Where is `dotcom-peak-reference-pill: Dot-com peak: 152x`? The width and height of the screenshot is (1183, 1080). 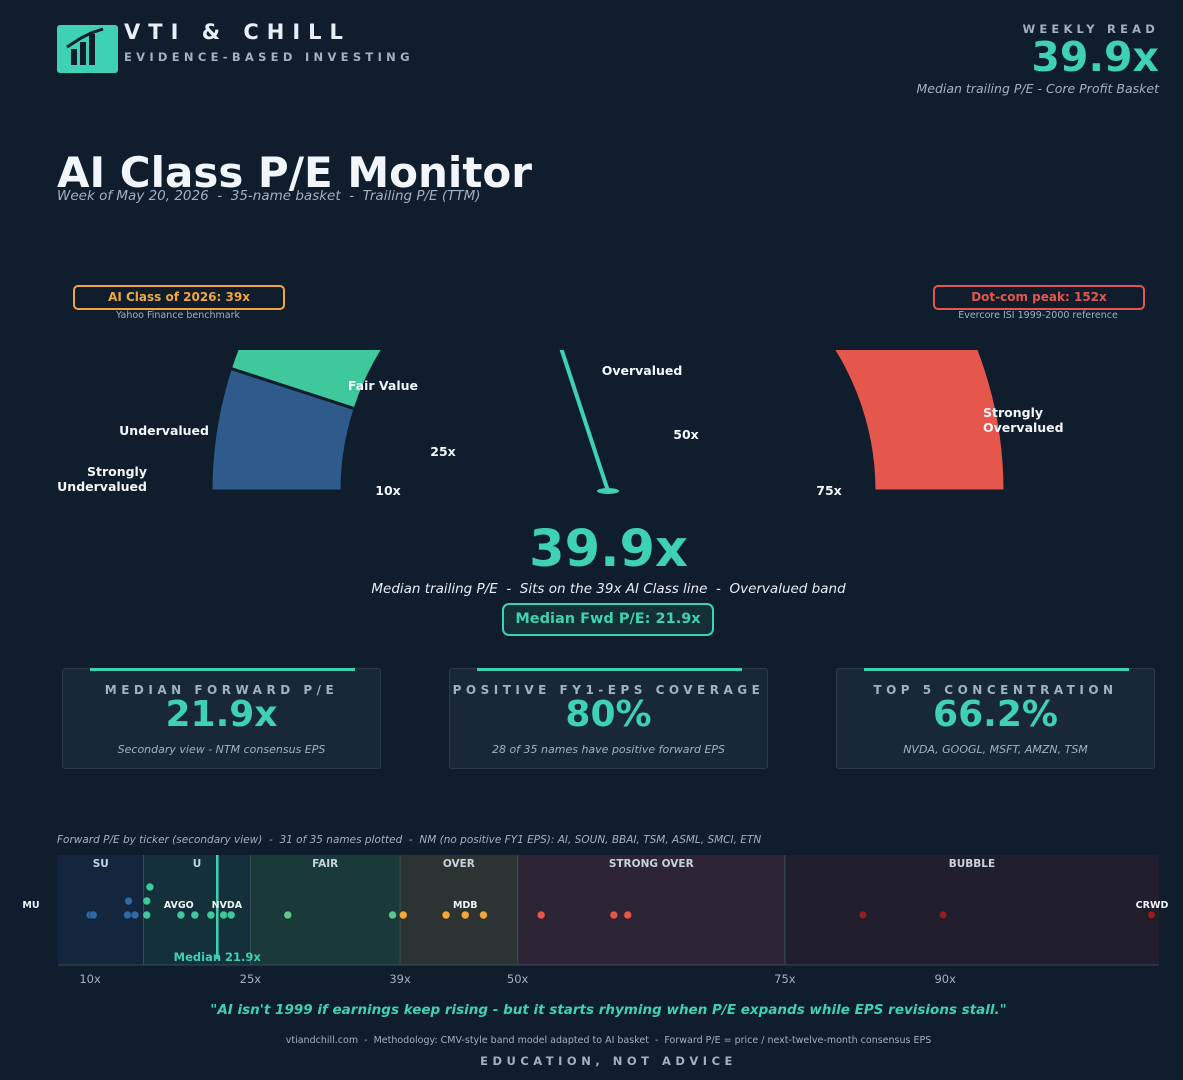 dotcom-peak-reference-pill: Dot-com peak: 152x is located at coordinates (1039, 297).